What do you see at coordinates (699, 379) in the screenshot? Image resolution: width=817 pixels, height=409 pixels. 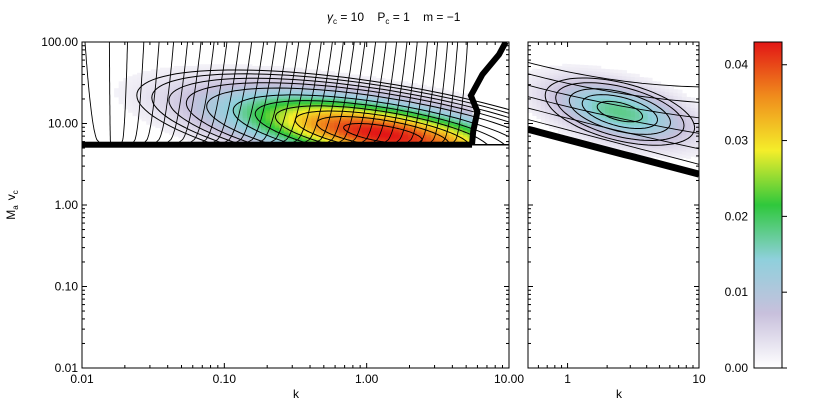 I see `x-tick-label: 10` at bounding box center [699, 379].